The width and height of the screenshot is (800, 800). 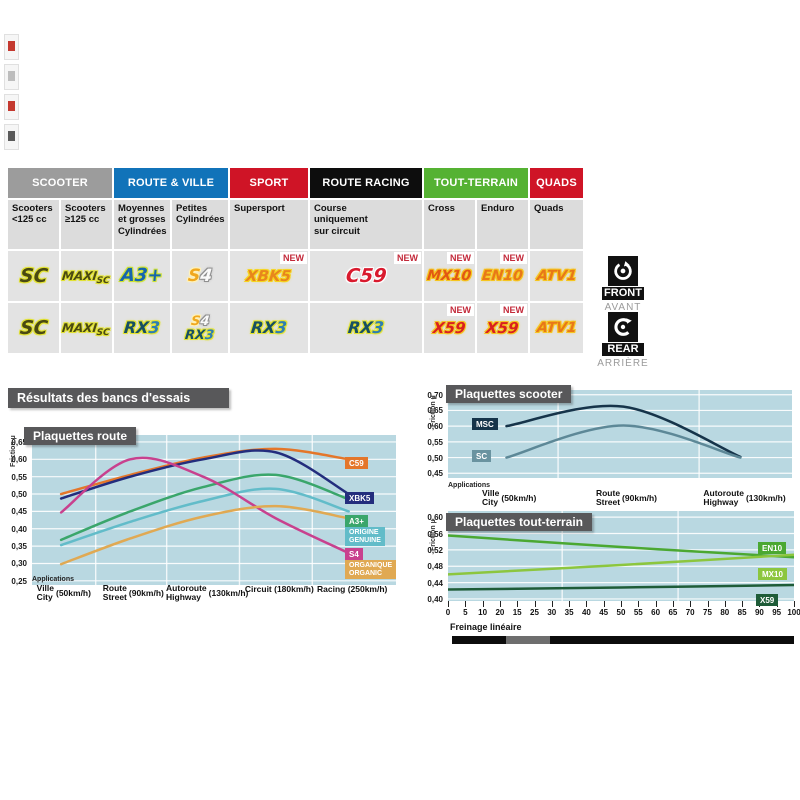 What do you see at coordinates (371, 570) in the screenshot?
I see `legend-organique-organic: ORGANIQUE ORGANIC` at bounding box center [371, 570].